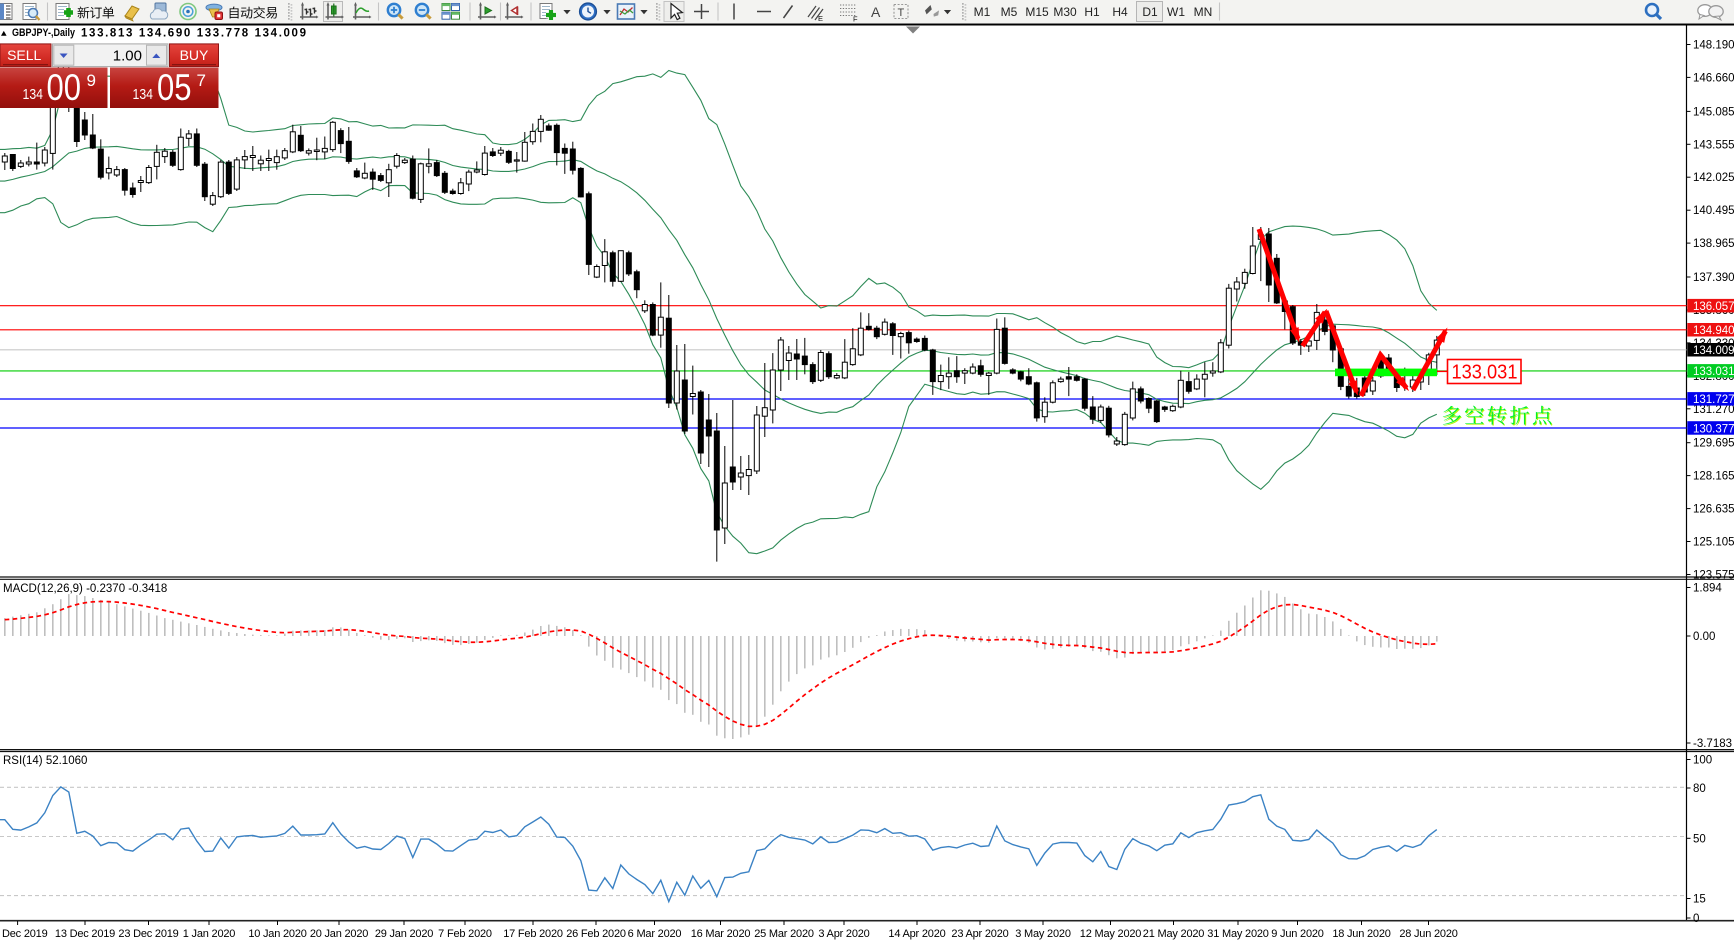  What do you see at coordinates (1713, 145) in the screenshot?
I see `svg-text: 143.555` at bounding box center [1713, 145].